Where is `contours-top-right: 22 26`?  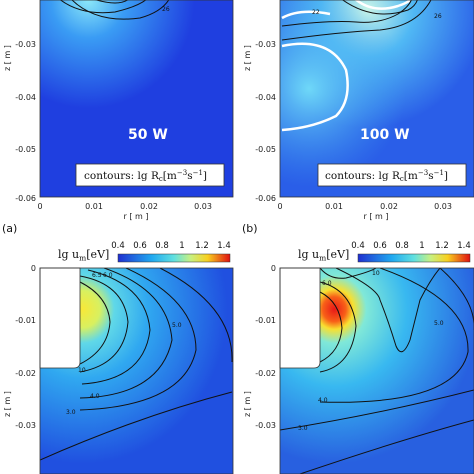
contours-top-right: 22 26 is located at coordinates (361, 66).